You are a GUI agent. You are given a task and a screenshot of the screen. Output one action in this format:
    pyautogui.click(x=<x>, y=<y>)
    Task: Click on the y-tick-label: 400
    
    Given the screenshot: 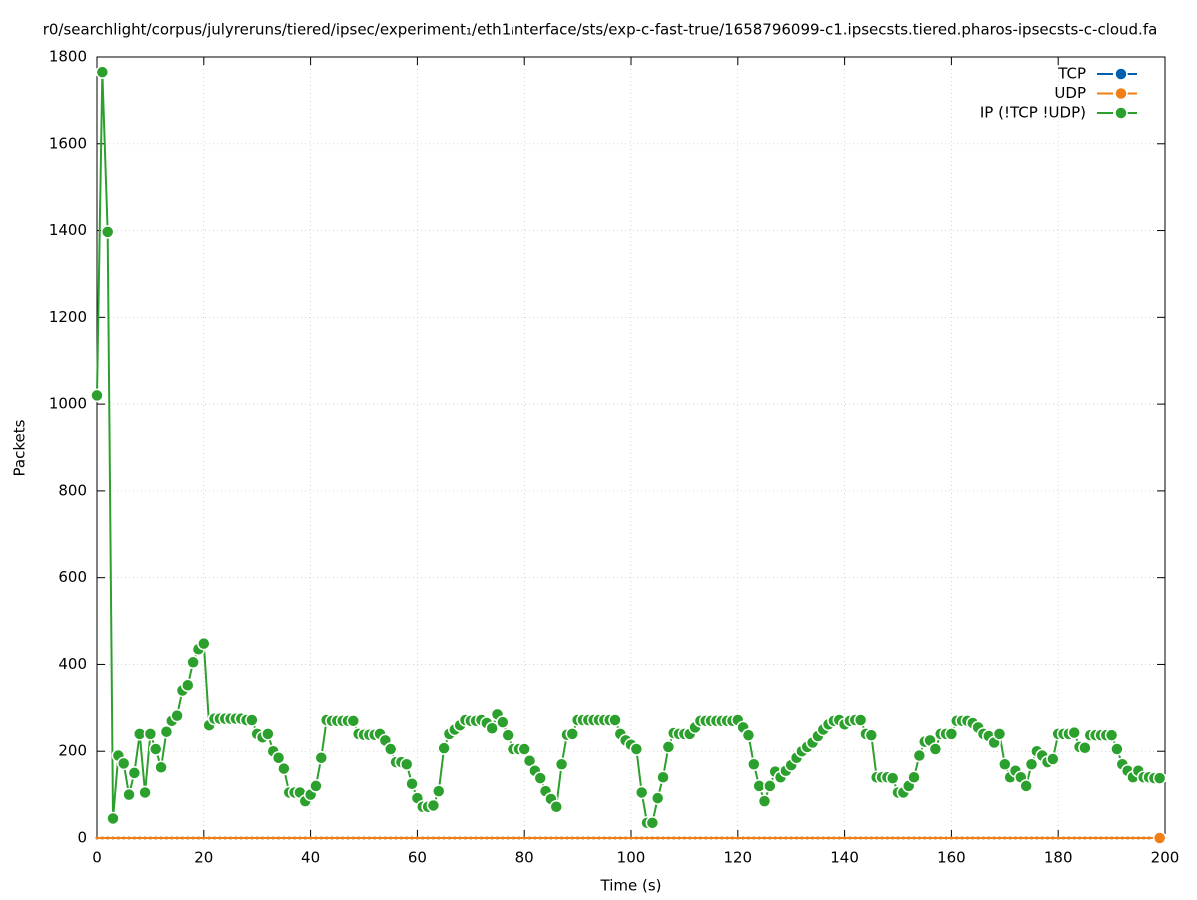 What is the action you would take?
    pyautogui.click(x=72, y=664)
    